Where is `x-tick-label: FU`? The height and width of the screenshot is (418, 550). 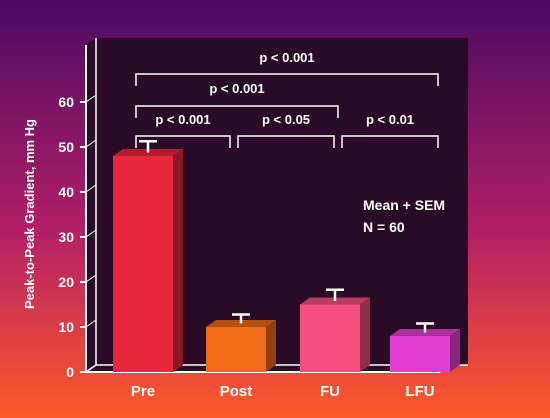 x-tick-label: FU is located at coordinates (330, 391).